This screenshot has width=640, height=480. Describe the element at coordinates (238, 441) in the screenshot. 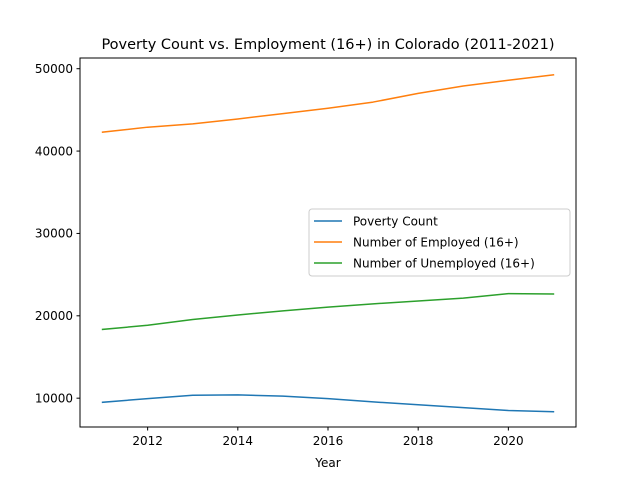

I see `x-tick-label: 2014` at that location.